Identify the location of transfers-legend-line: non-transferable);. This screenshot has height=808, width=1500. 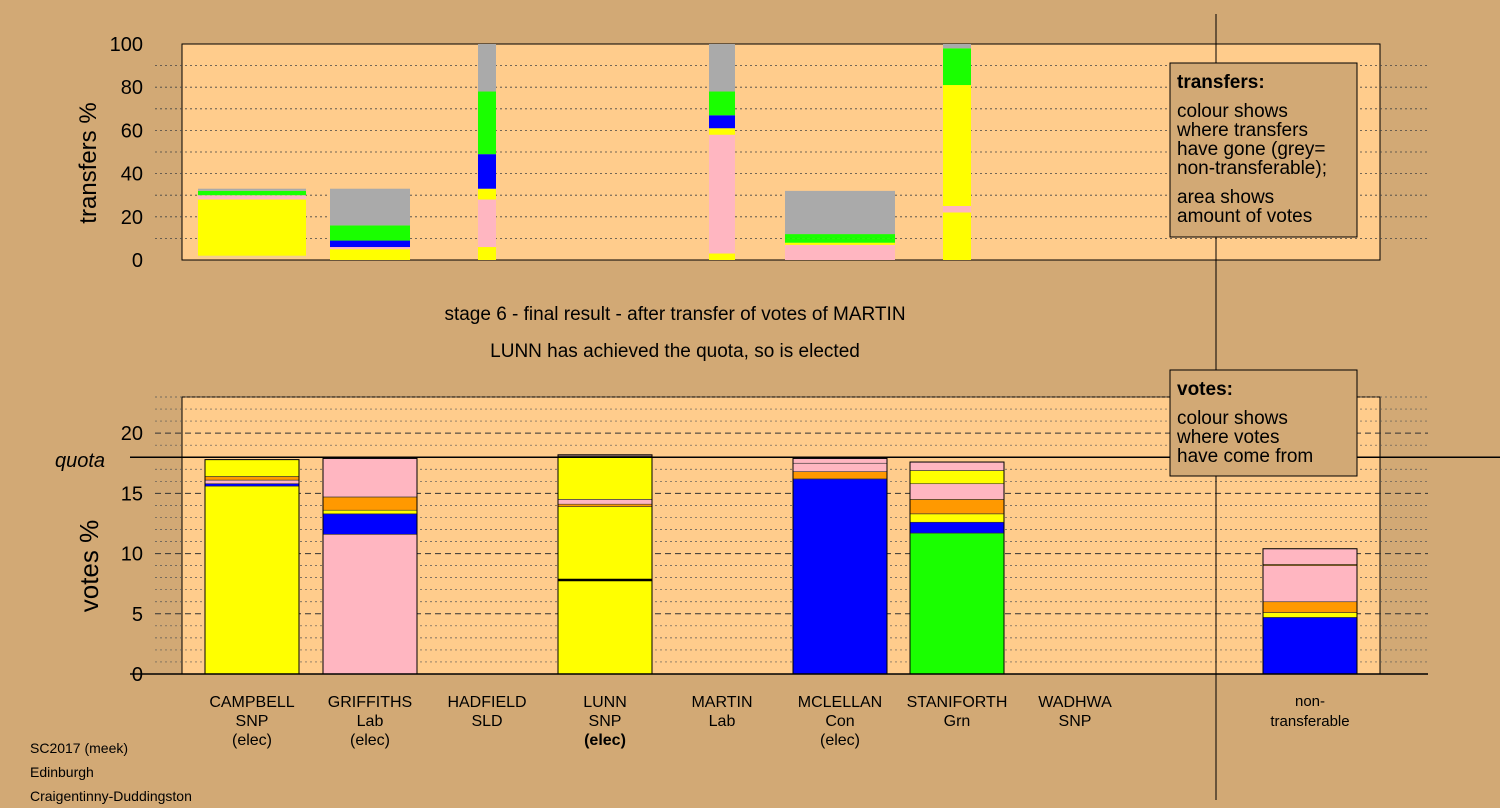
(1252, 168).